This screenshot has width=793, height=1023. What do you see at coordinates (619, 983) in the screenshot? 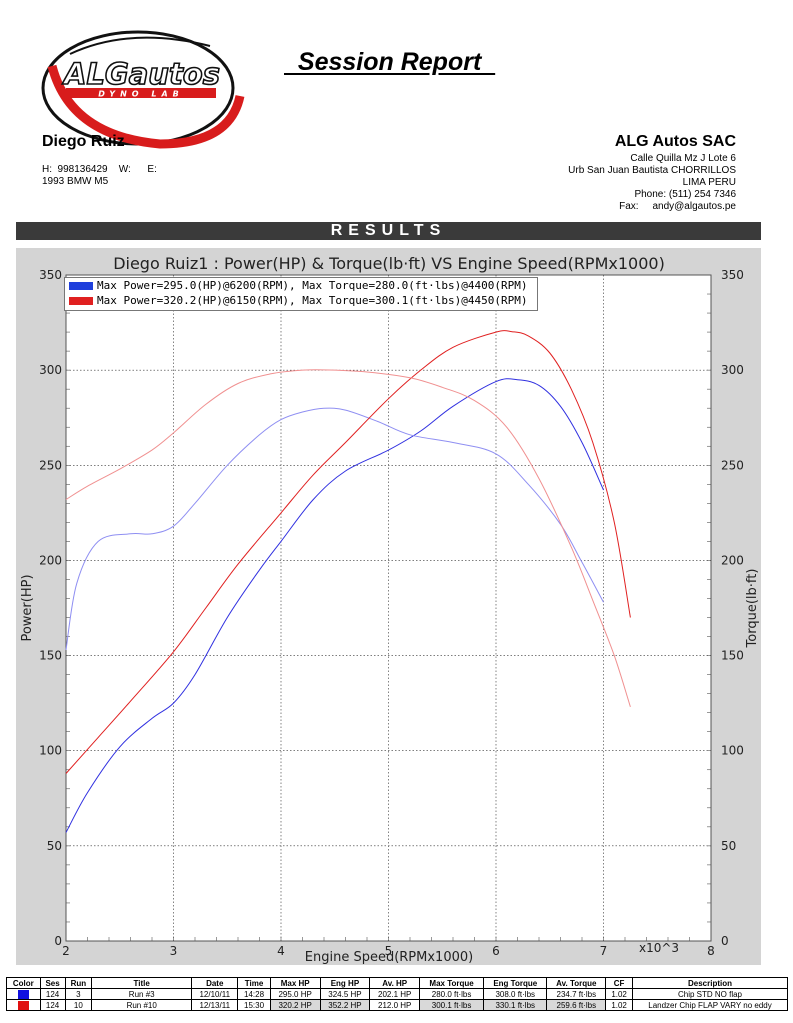
I see `column-header: CF` at bounding box center [619, 983].